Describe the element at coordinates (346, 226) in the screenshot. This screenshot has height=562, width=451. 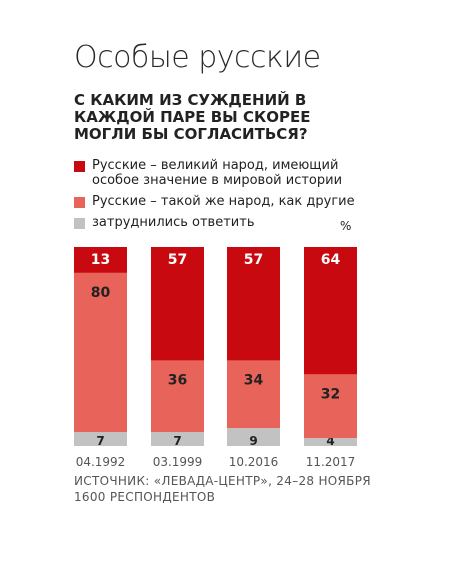
I see `unit-label: %` at that location.